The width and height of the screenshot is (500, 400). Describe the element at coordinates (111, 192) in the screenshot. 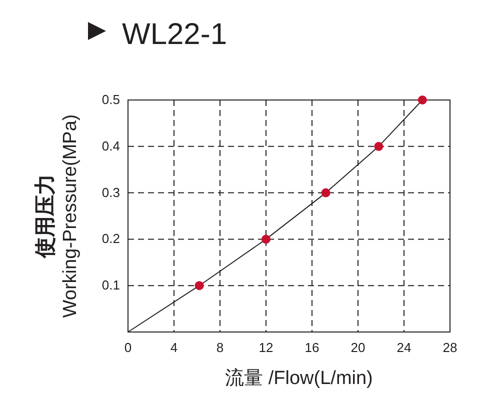

I see `y-tick-label: 0.3` at that location.